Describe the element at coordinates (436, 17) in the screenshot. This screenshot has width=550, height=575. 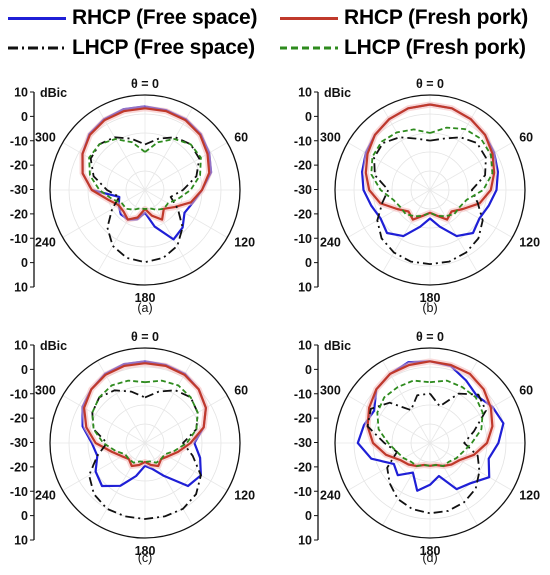
I see `legend-label: RHCP (Fresh pork)` at that location.